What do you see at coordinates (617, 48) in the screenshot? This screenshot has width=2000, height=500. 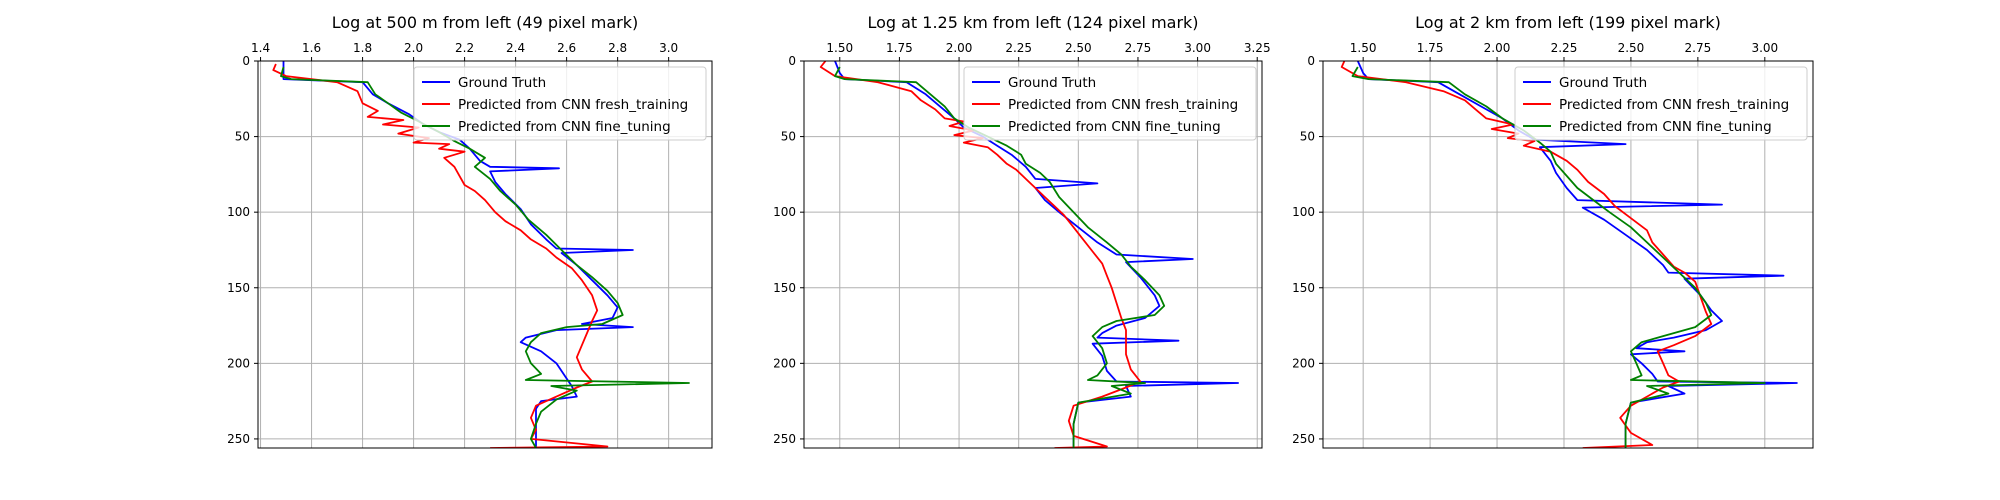 I see `x-tick-label: 2.8` at bounding box center [617, 48].